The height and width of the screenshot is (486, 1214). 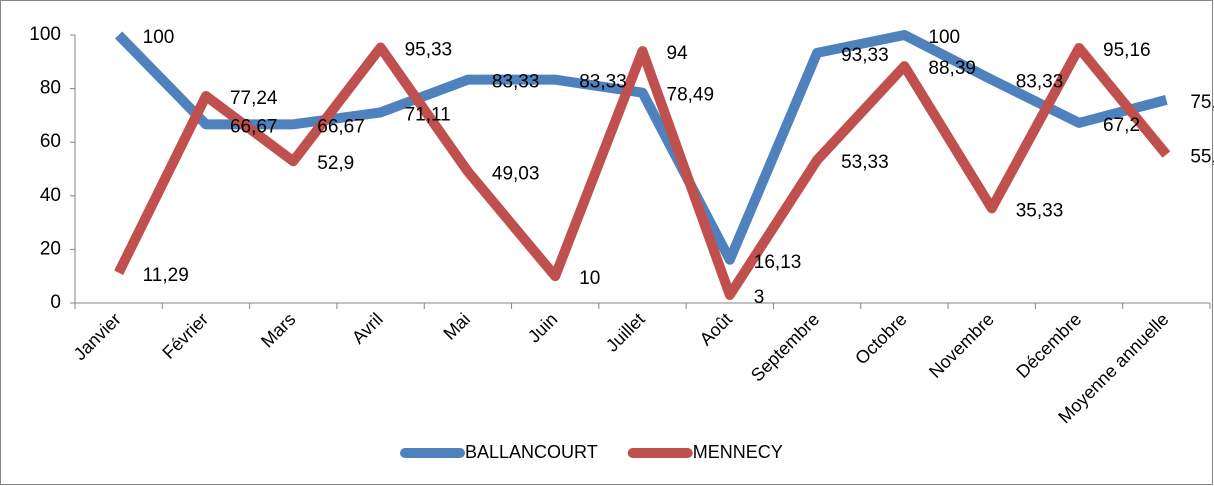 What do you see at coordinates (50, 248) in the screenshot?
I see `y-tick-label: 20` at bounding box center [50, 248].